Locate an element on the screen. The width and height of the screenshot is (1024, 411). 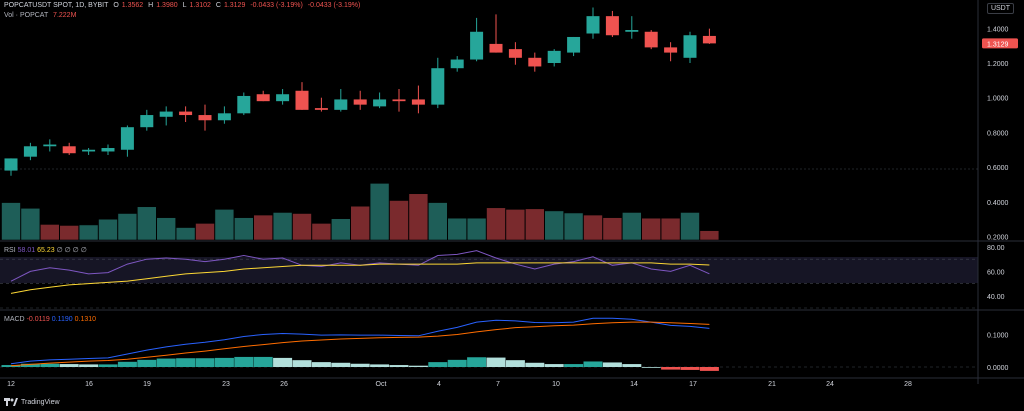
rsi-legend: RSI 58.01 65.23 ∅ ∅ ∅ ∅ is located at coordinates (45, 250).